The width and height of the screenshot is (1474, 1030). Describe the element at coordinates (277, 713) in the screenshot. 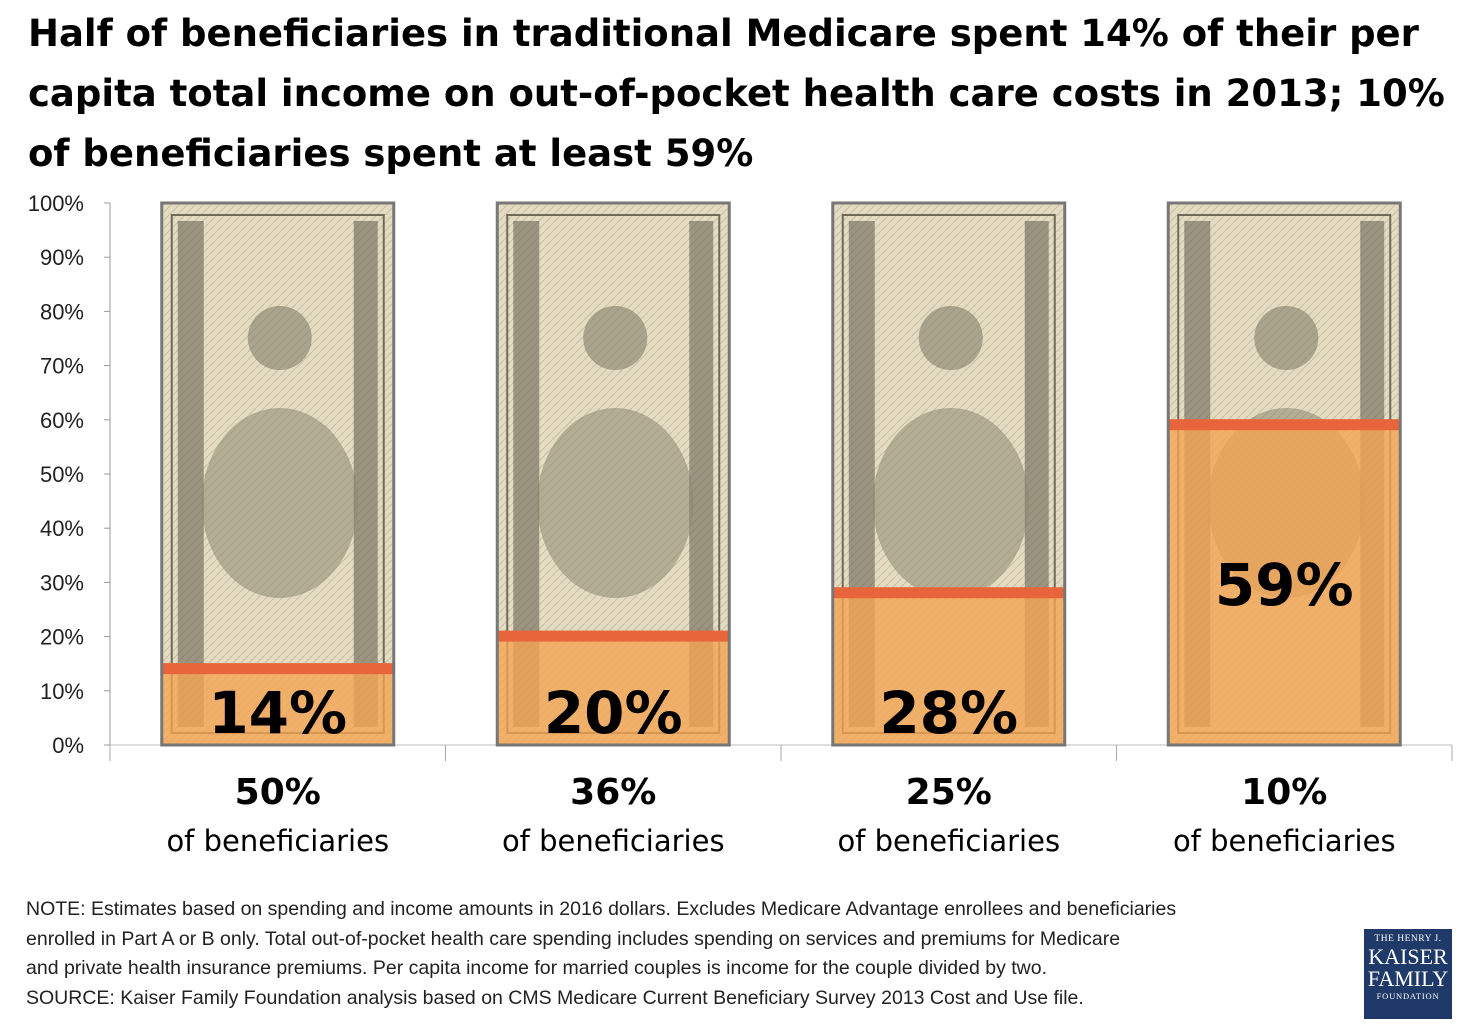

I see `value-label: 14%` at that location.